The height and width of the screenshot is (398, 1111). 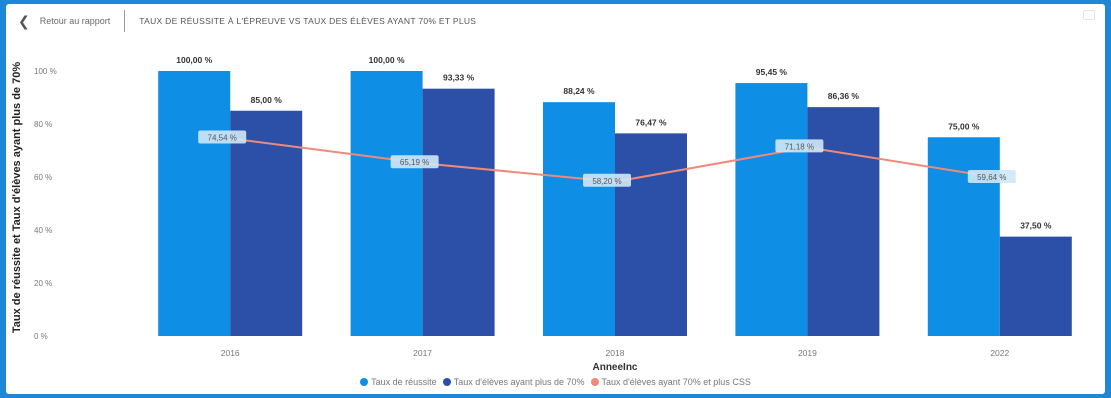 What do you see at coordinates (999, 353) in the screenshot?
I see `x-tick-label: 2022` at bounding box center [999, 353].